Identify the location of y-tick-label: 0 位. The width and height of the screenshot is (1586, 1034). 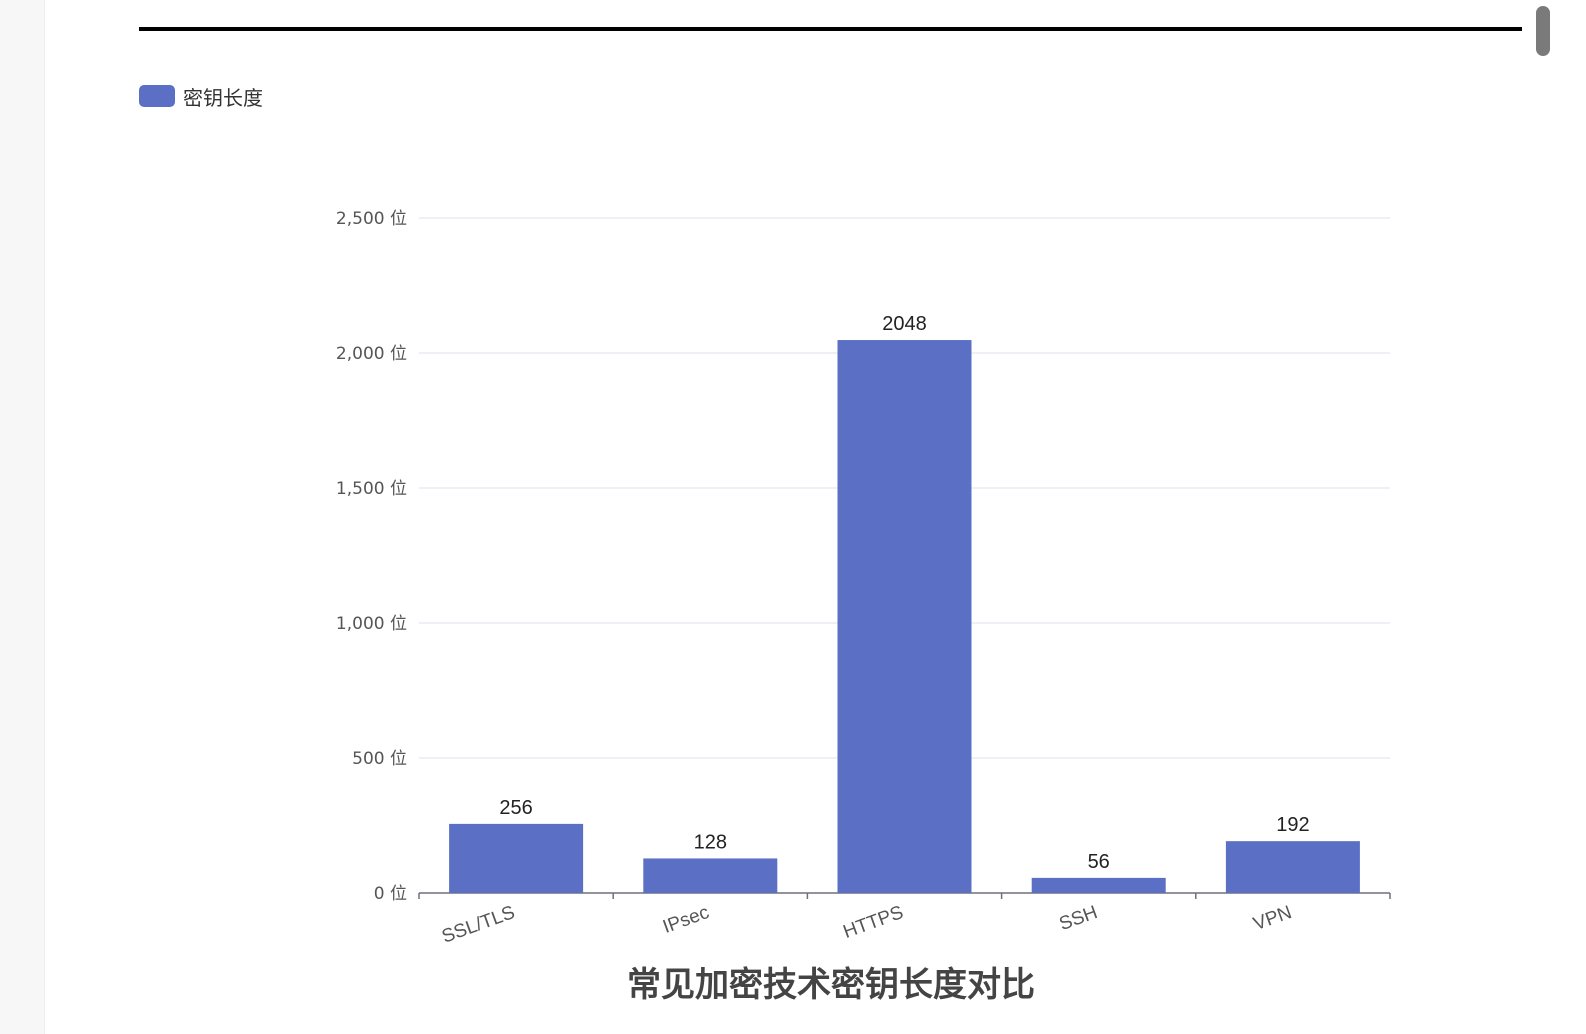
(390, 894).